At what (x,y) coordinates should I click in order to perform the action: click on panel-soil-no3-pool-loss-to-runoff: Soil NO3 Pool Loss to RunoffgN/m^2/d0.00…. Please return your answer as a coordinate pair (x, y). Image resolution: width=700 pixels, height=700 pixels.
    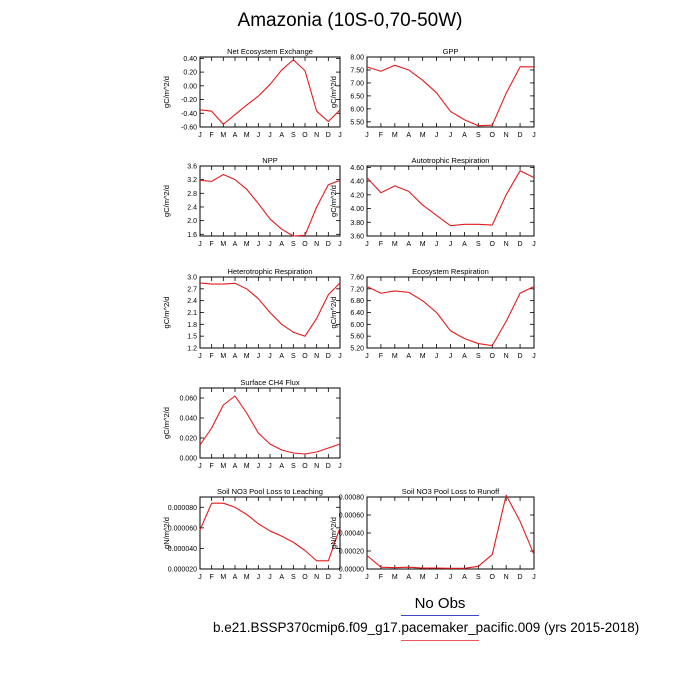
    Looking at the image, I should click on (432, 534).